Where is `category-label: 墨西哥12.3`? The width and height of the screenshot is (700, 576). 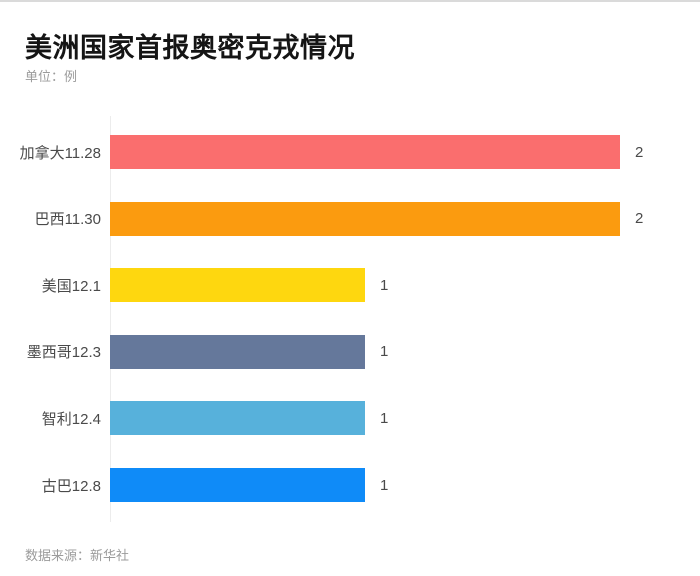
category-label: 墨西哥12.3 is located at coordinates (63, 353).